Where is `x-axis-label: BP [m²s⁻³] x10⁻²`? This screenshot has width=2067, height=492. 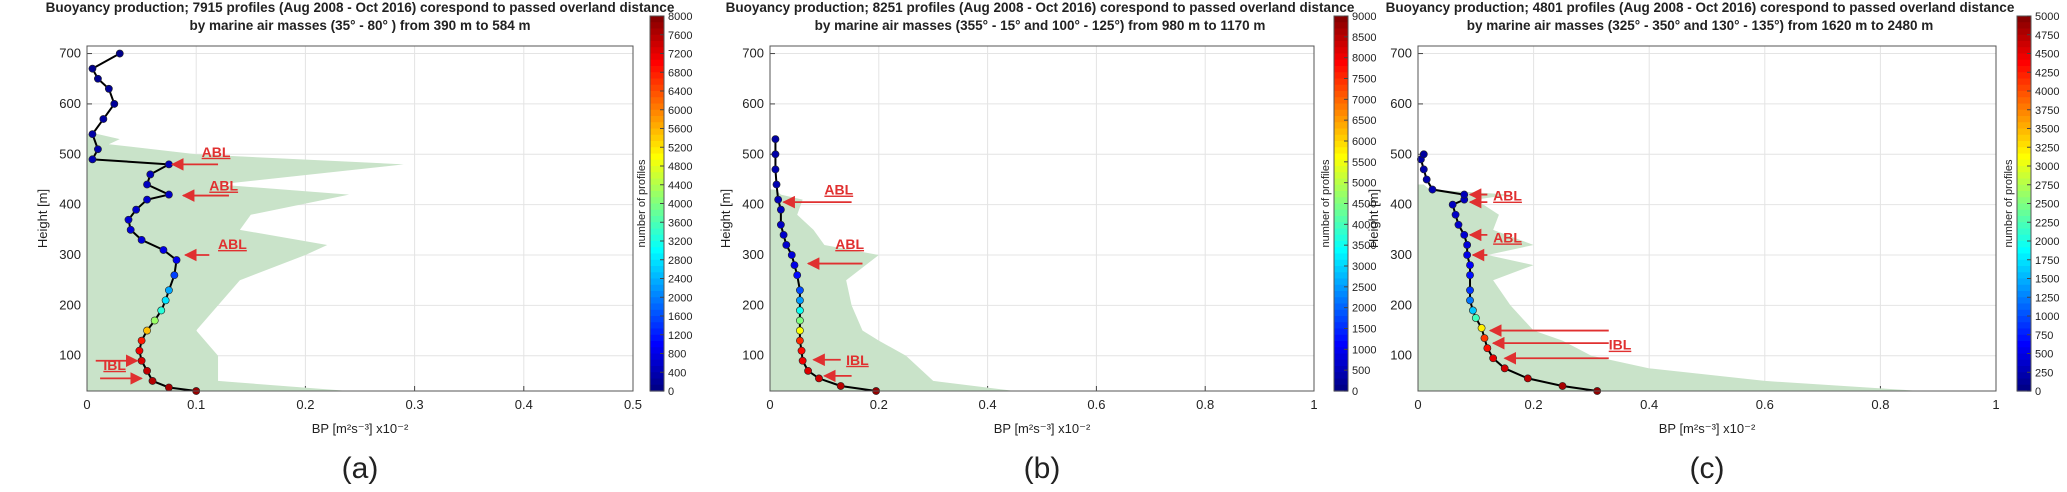 x-axis-label: BP [m²s⁻³] x10⁻² is located at coordinates (1042, 428).